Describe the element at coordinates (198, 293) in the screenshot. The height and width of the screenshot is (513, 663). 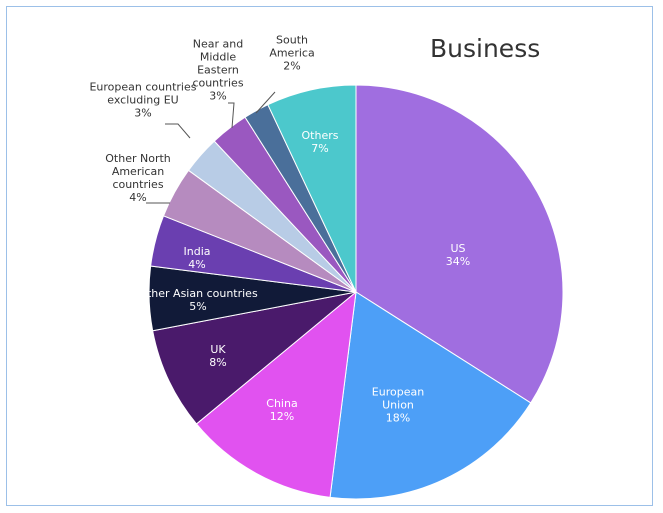
I see `slice-name: Other Asian countries` at that location.